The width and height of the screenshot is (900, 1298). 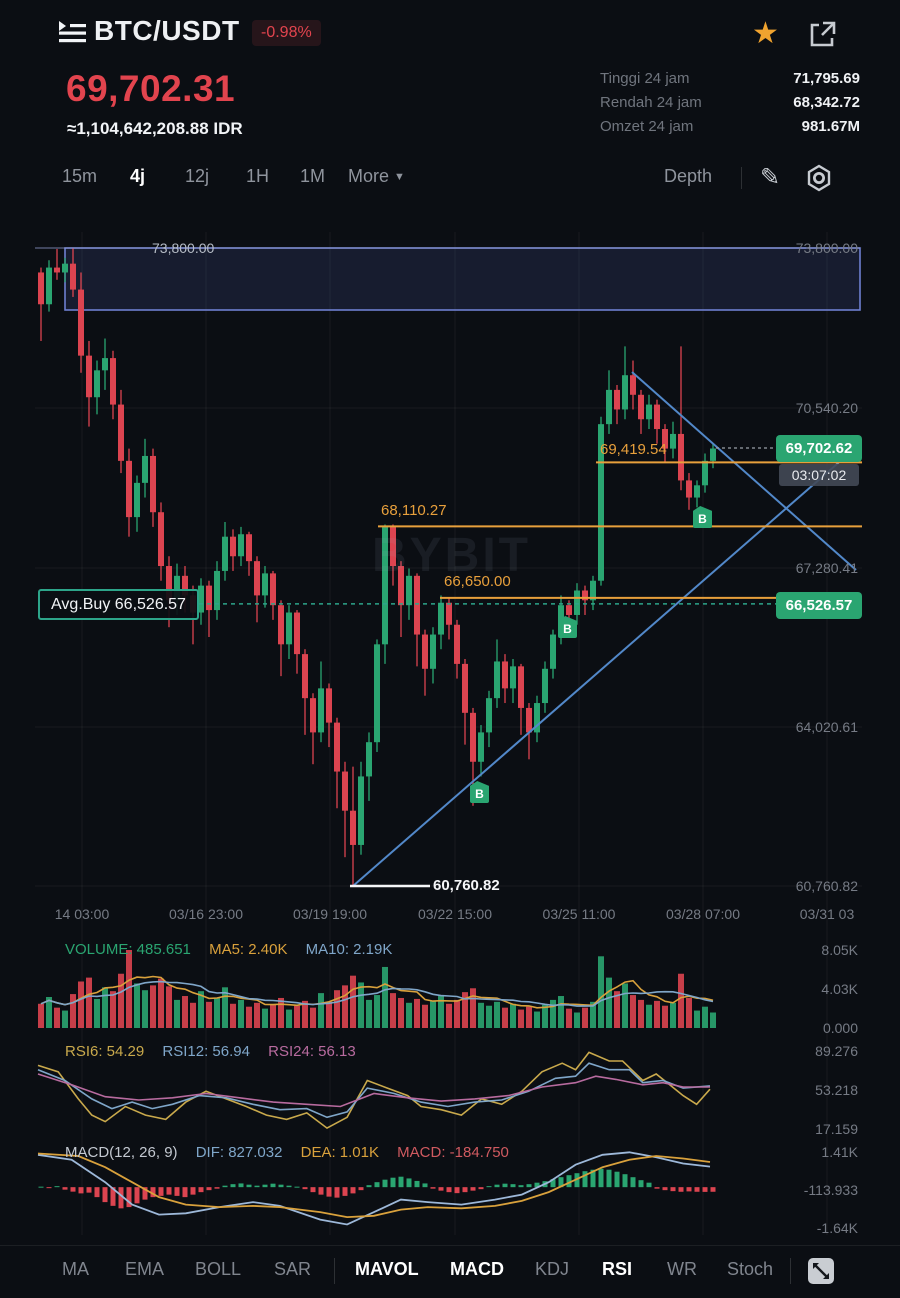 I want to click on stat-label: Omzet 24 jam, so click(x=647, y=126).